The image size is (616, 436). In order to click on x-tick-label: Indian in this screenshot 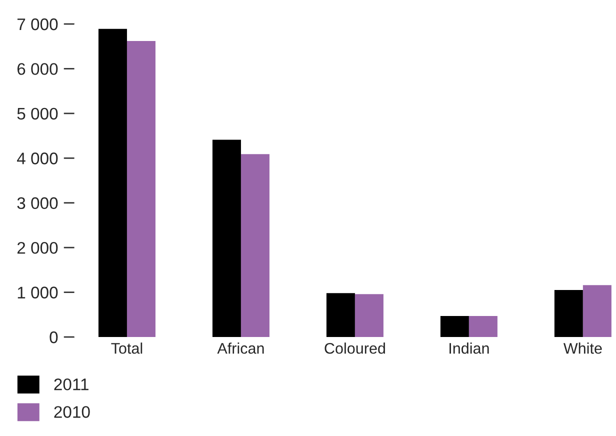, I will do `click(469, 348)`.